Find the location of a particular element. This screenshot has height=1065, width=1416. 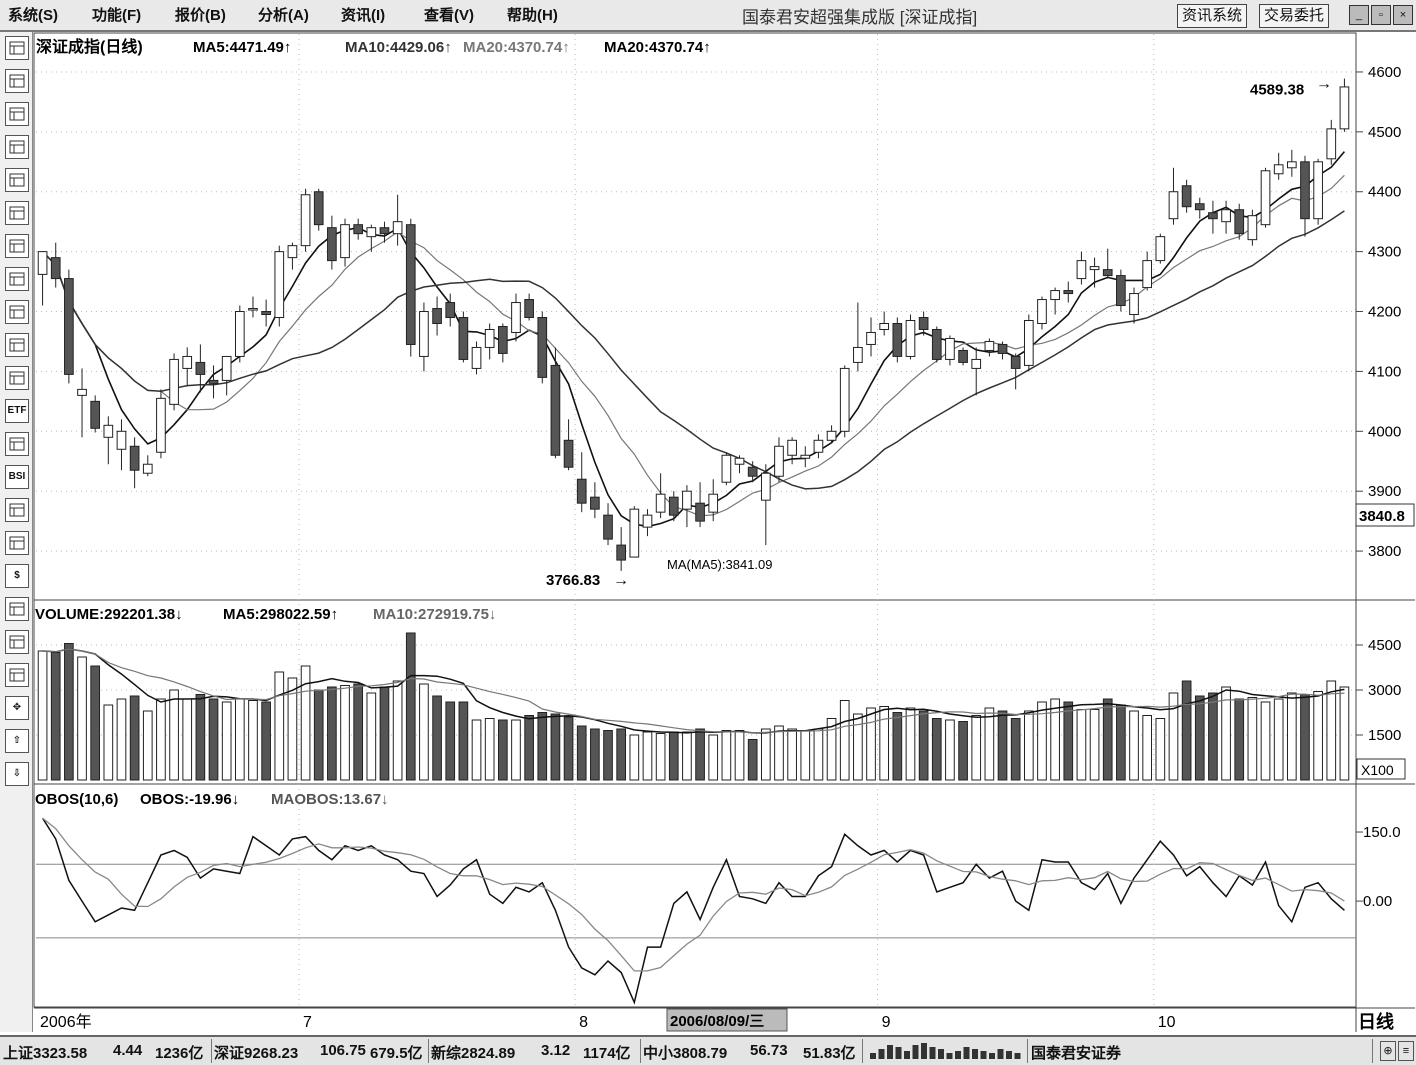

price-tick-label: 4500 is located at coordinates (1384, 132).